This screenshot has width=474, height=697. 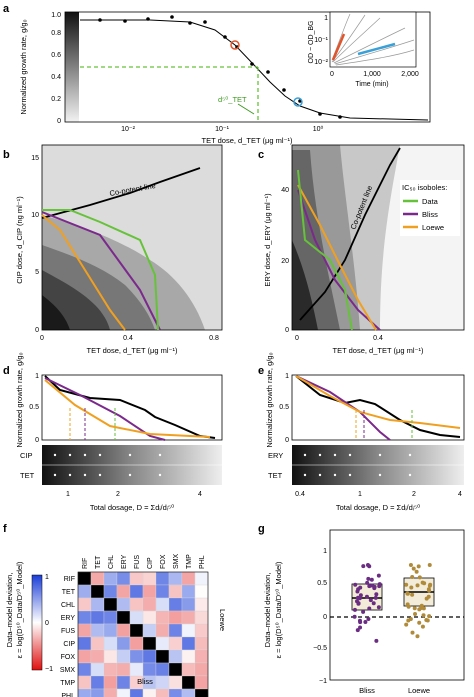 I want to click on heatmap-col-label: SMX, so click(x=176, y=562).